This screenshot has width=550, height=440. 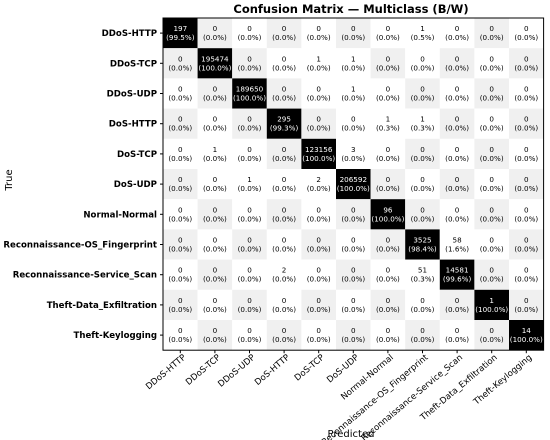 I want to click on cell-percent-9-6: (0.0%), so click(x=388, y=309).